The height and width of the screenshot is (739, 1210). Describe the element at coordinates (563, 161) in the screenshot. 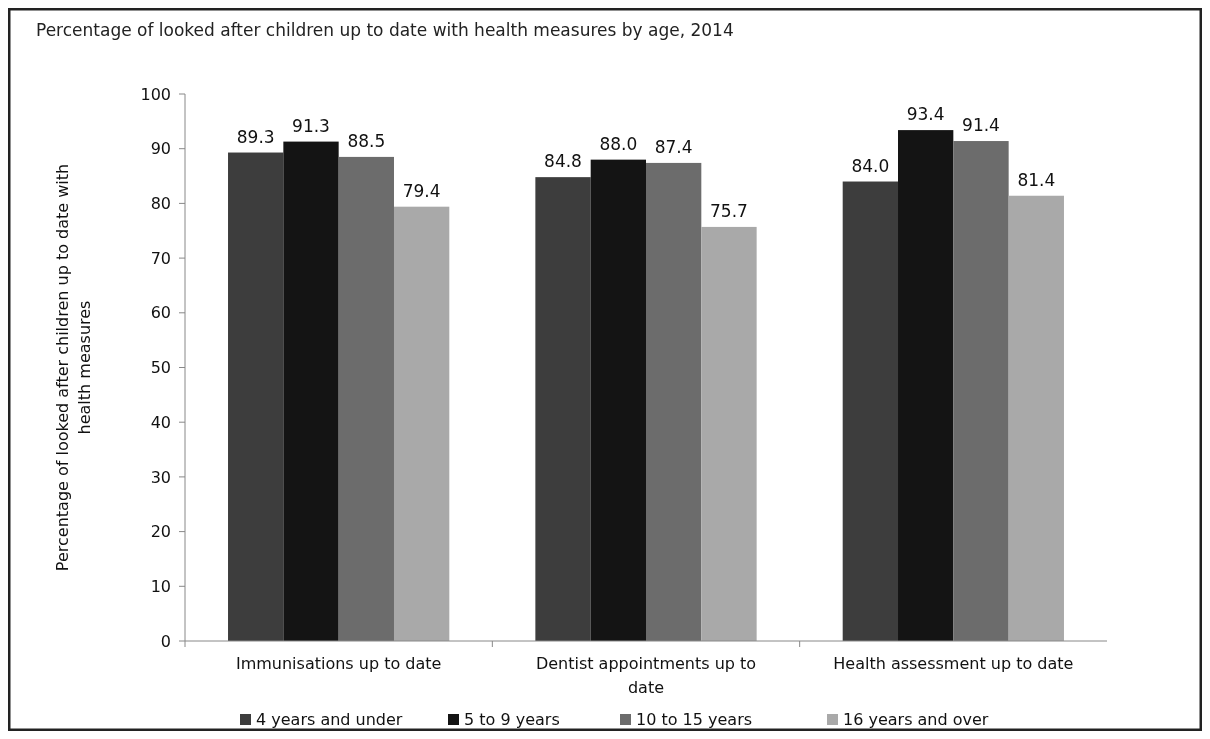

I see `data-label: 84.8` at that location.